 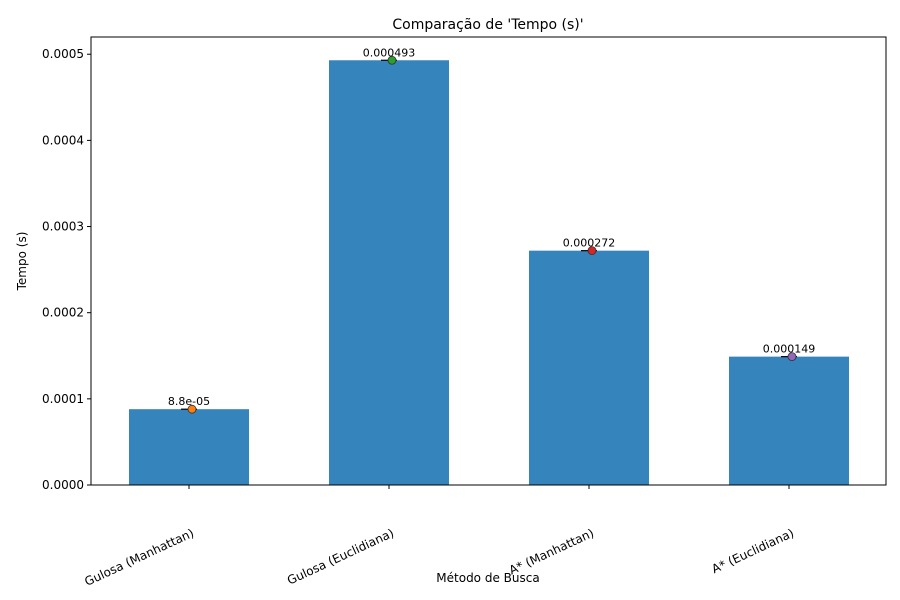 What do you see at coordinates (139, 557) in the screenshot?
I see `x-tick-label: Gulosa (Manhattan)` at bounding box center [139, 557].